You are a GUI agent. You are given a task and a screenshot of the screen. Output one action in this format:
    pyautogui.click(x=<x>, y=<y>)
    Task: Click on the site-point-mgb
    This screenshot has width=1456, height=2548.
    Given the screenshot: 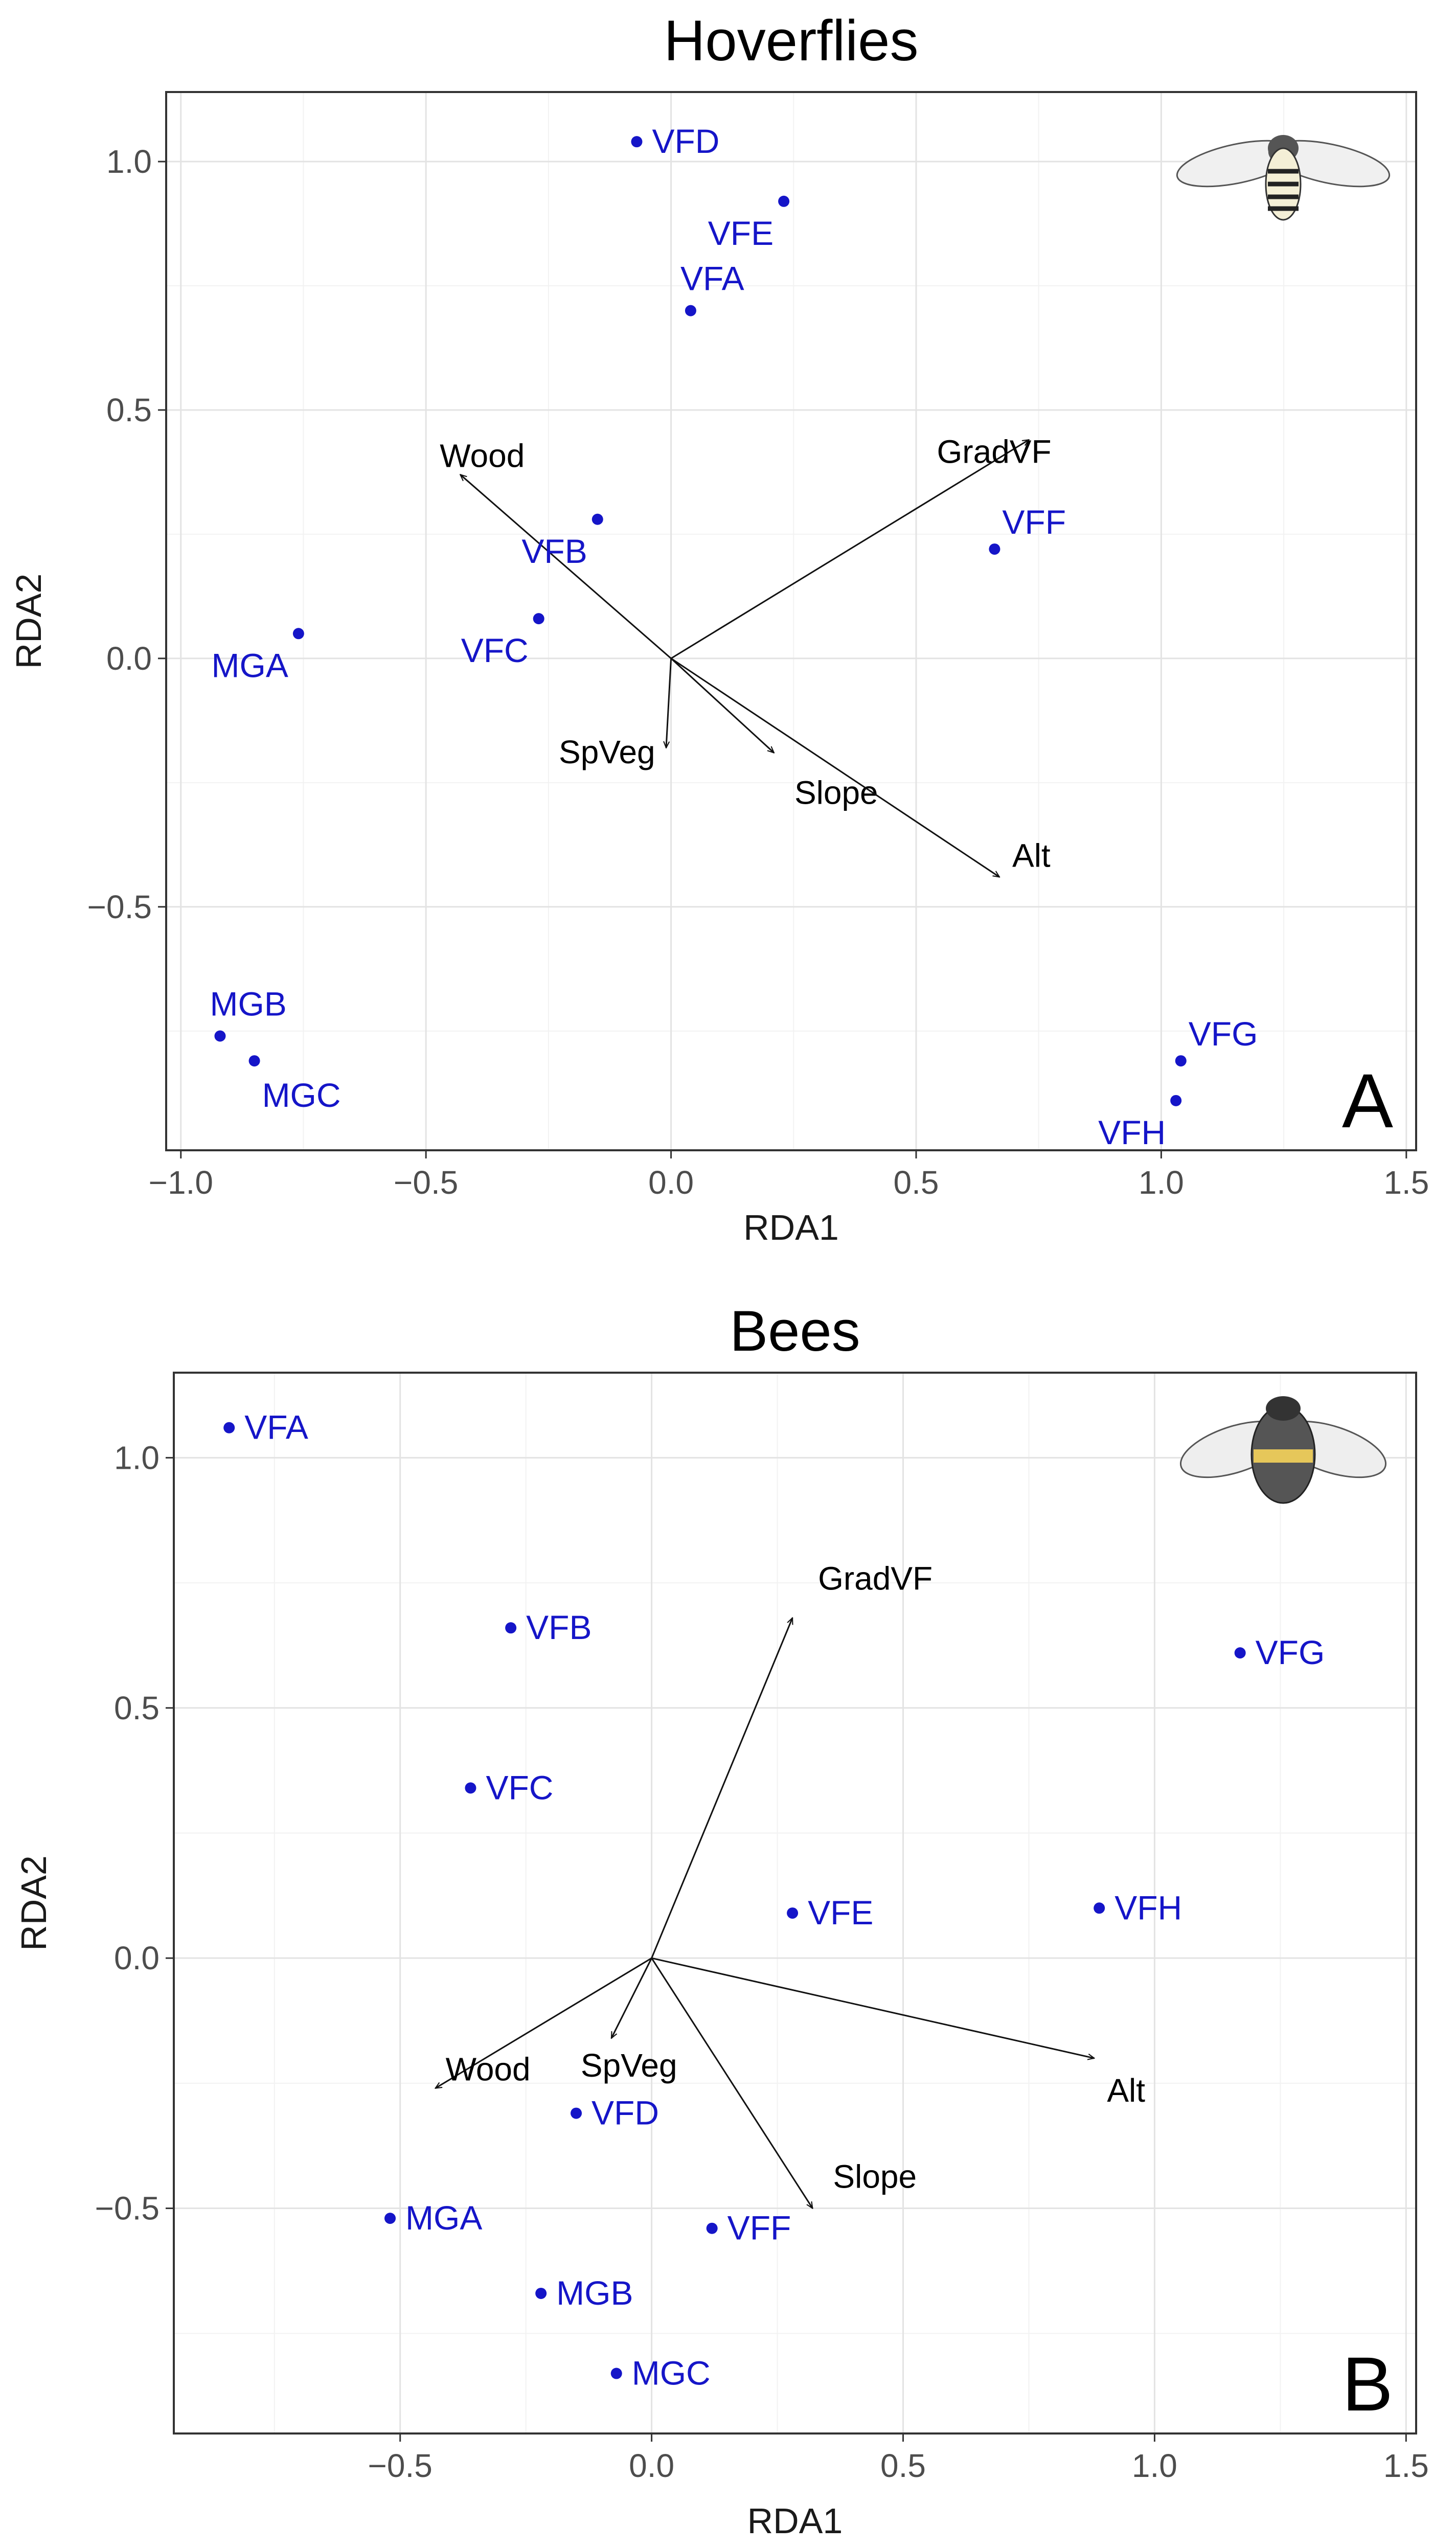 What is the action you would take?
    pyautogui.click(x=220, y=1036)
    